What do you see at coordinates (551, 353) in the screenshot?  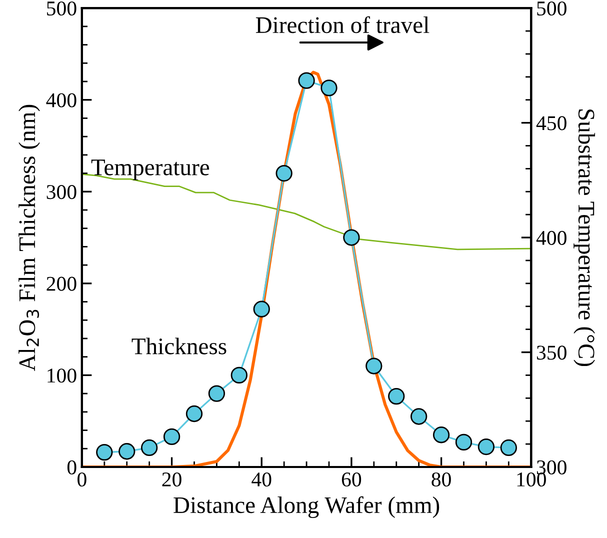 I see `y2-tick-label: 350` at bounding box center [551, 353].